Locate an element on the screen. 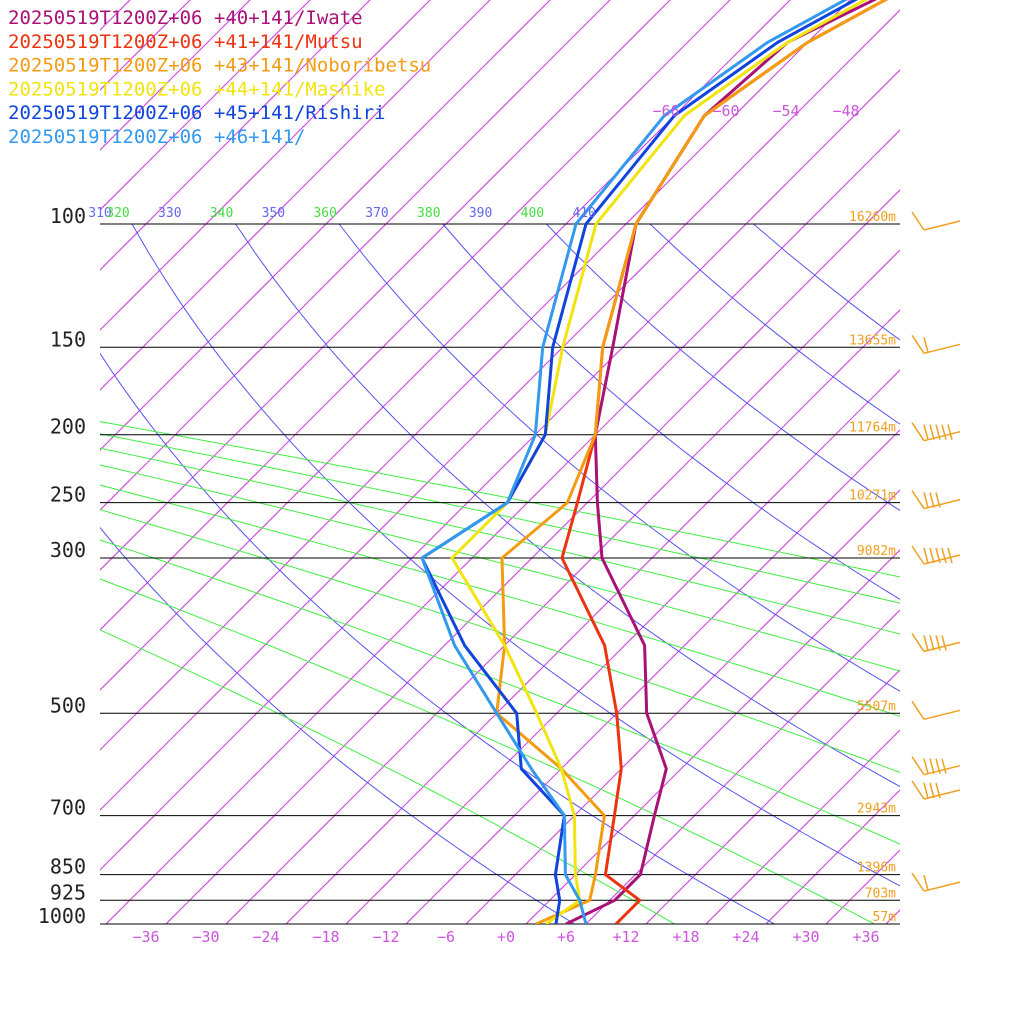 This screenshot has width=1024, height=1024. pressure-label: 850 is located at coordinates (68, 867).